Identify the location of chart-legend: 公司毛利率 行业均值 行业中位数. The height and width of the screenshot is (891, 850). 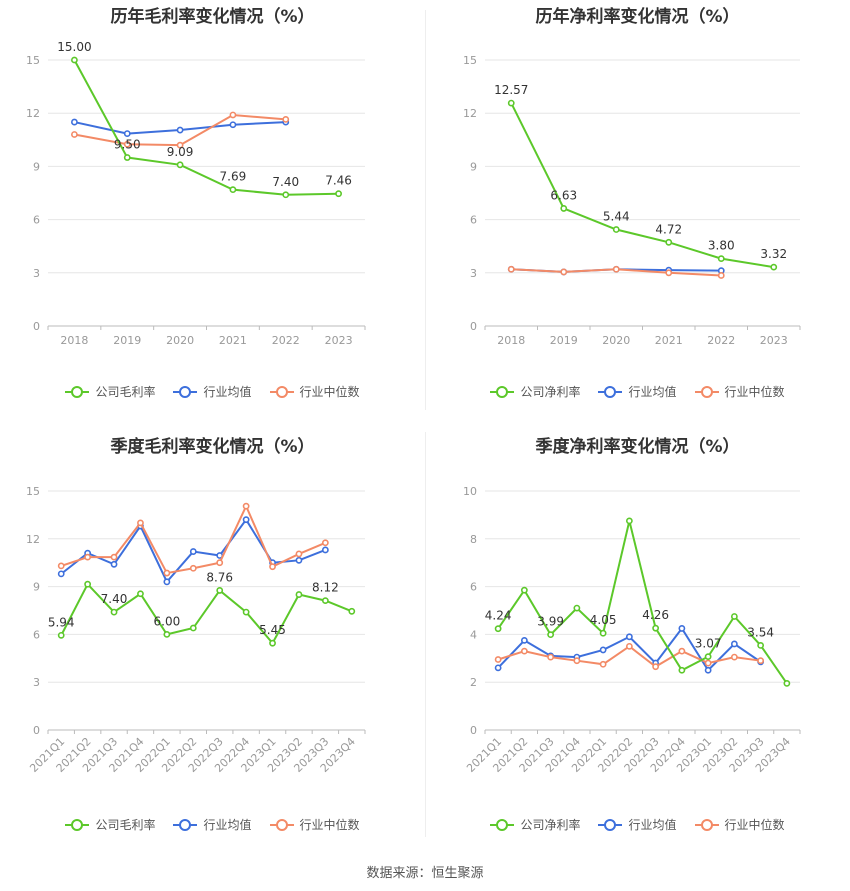
(212, 824).